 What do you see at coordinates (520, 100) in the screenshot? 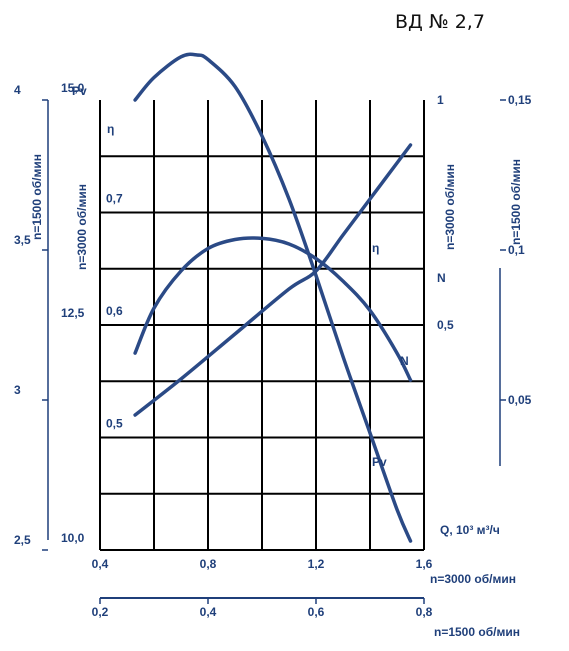
I see `n-1500-tick-label: 0,15` at bounding box center [520, 100].